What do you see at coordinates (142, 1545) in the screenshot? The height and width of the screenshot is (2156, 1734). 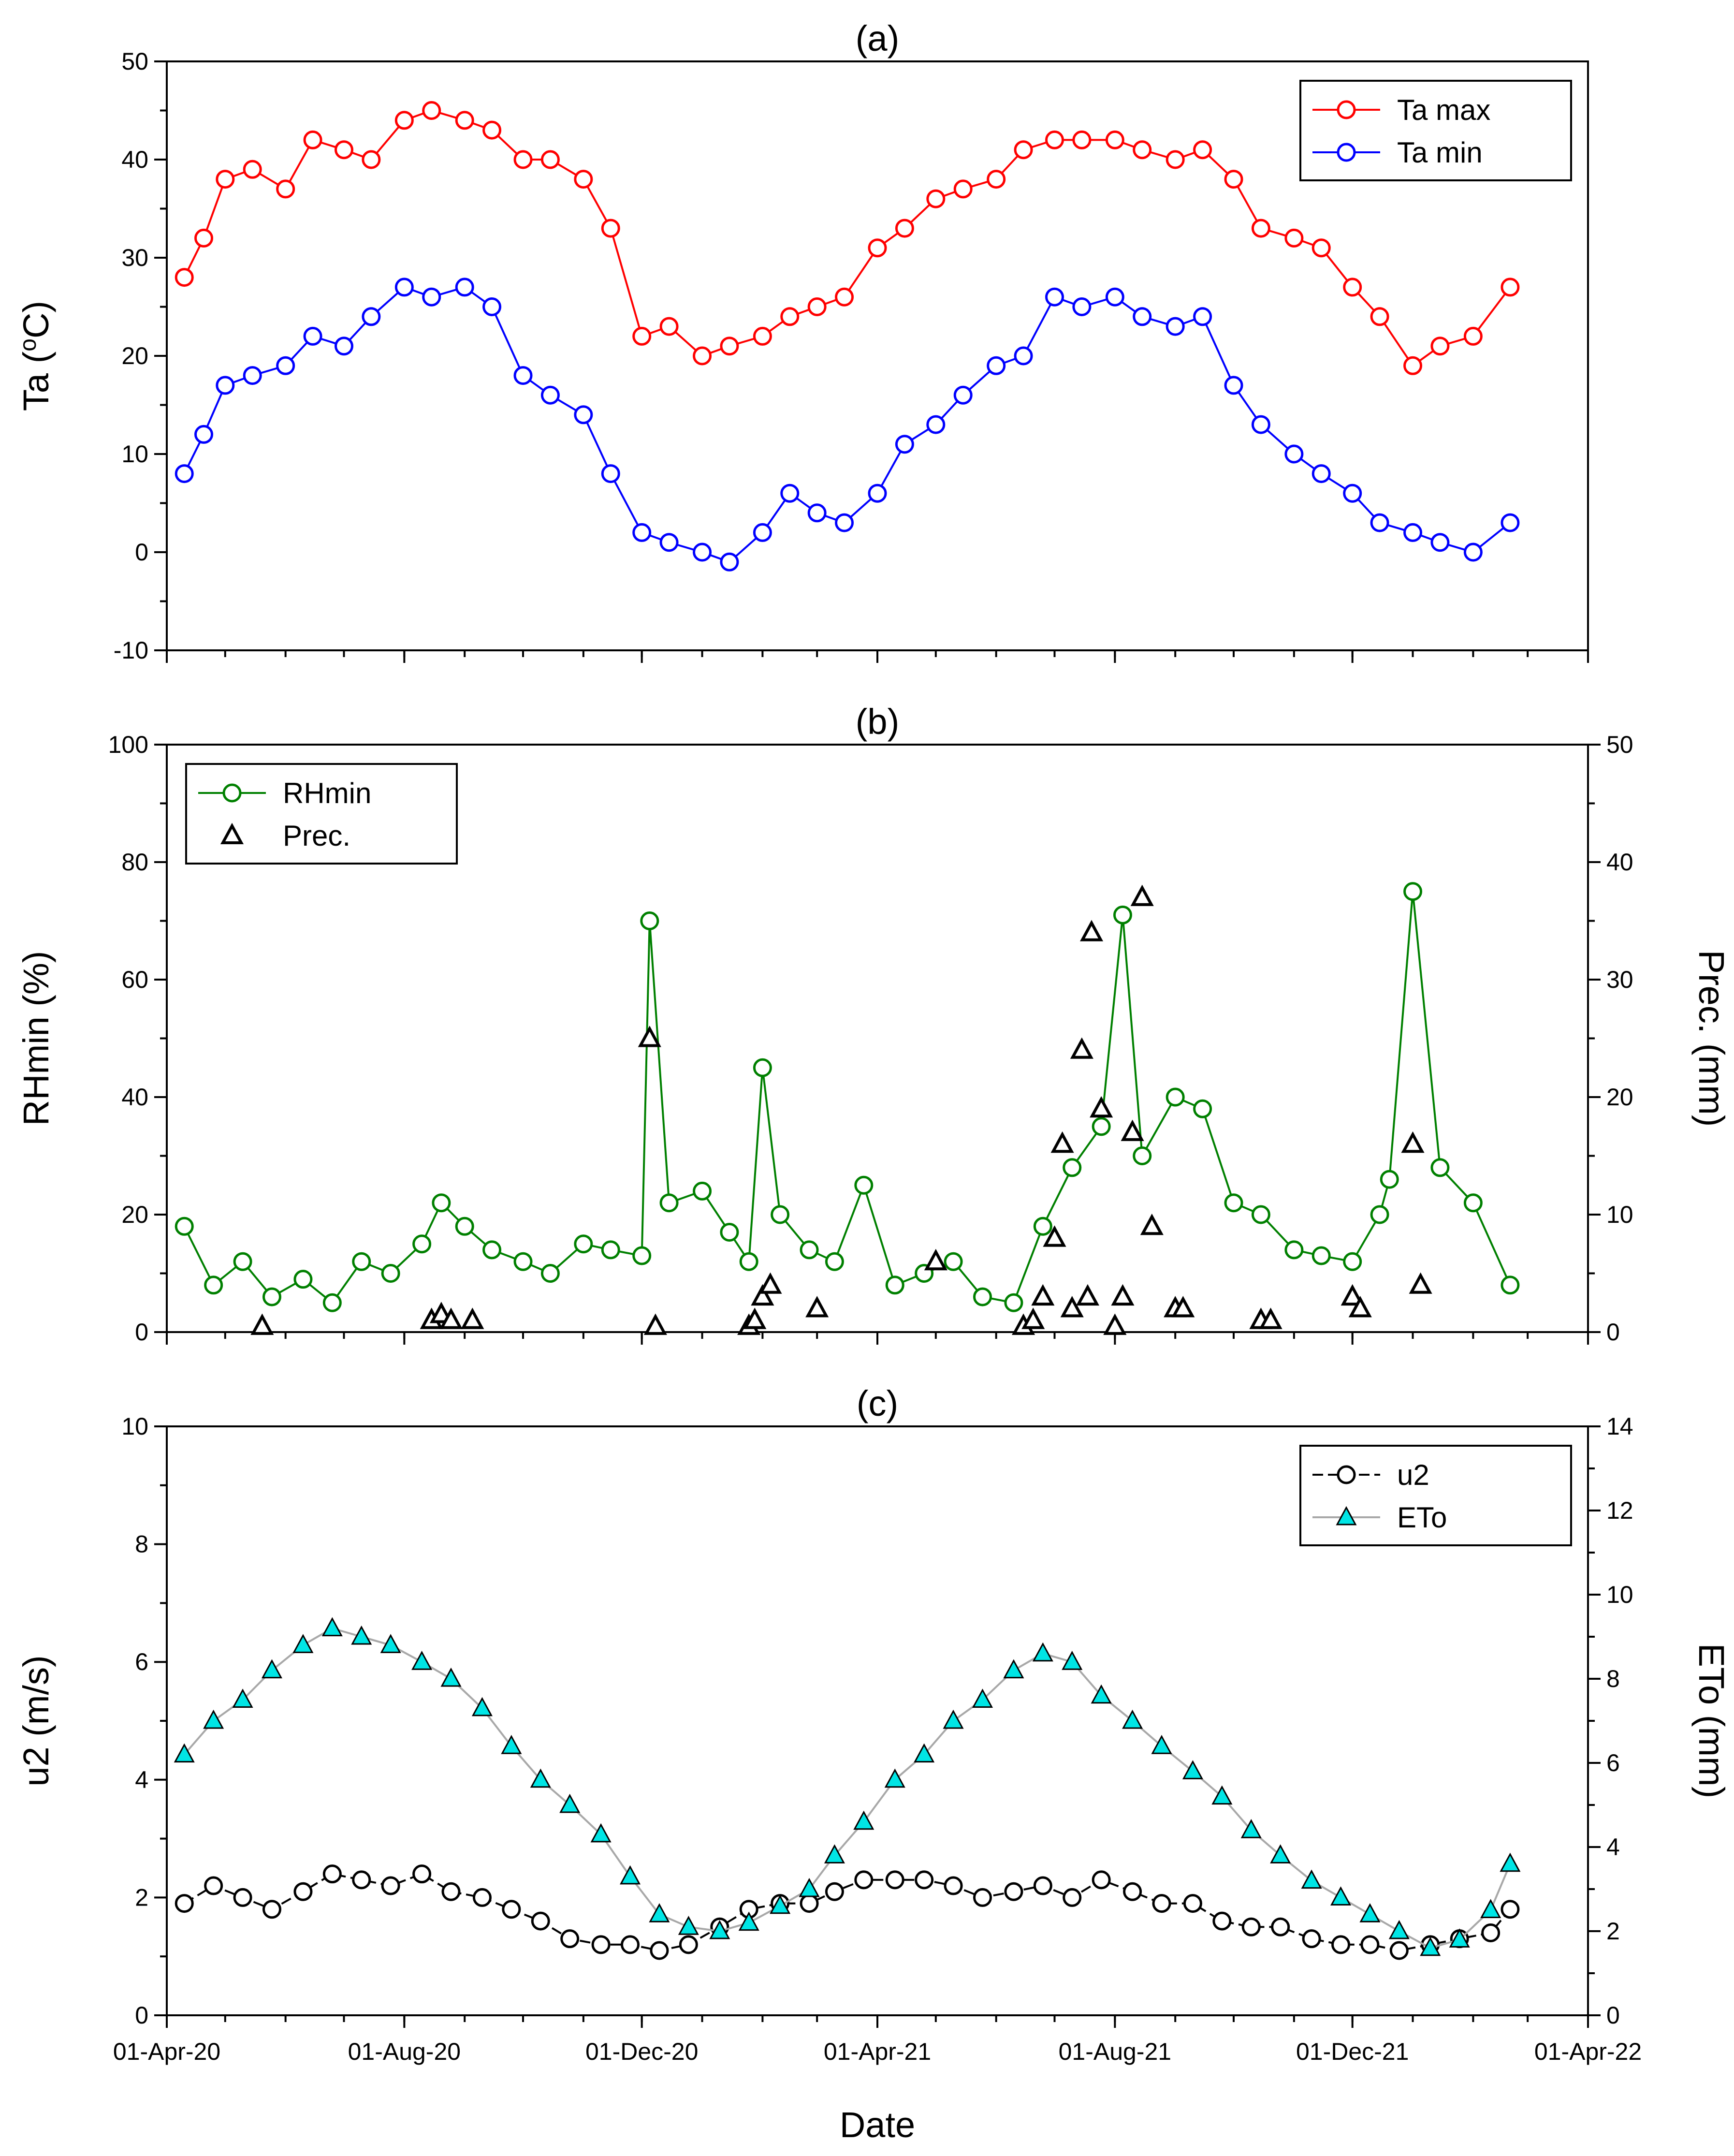 I see `y-tick-label: 8` at bounding box center [142, 1545].